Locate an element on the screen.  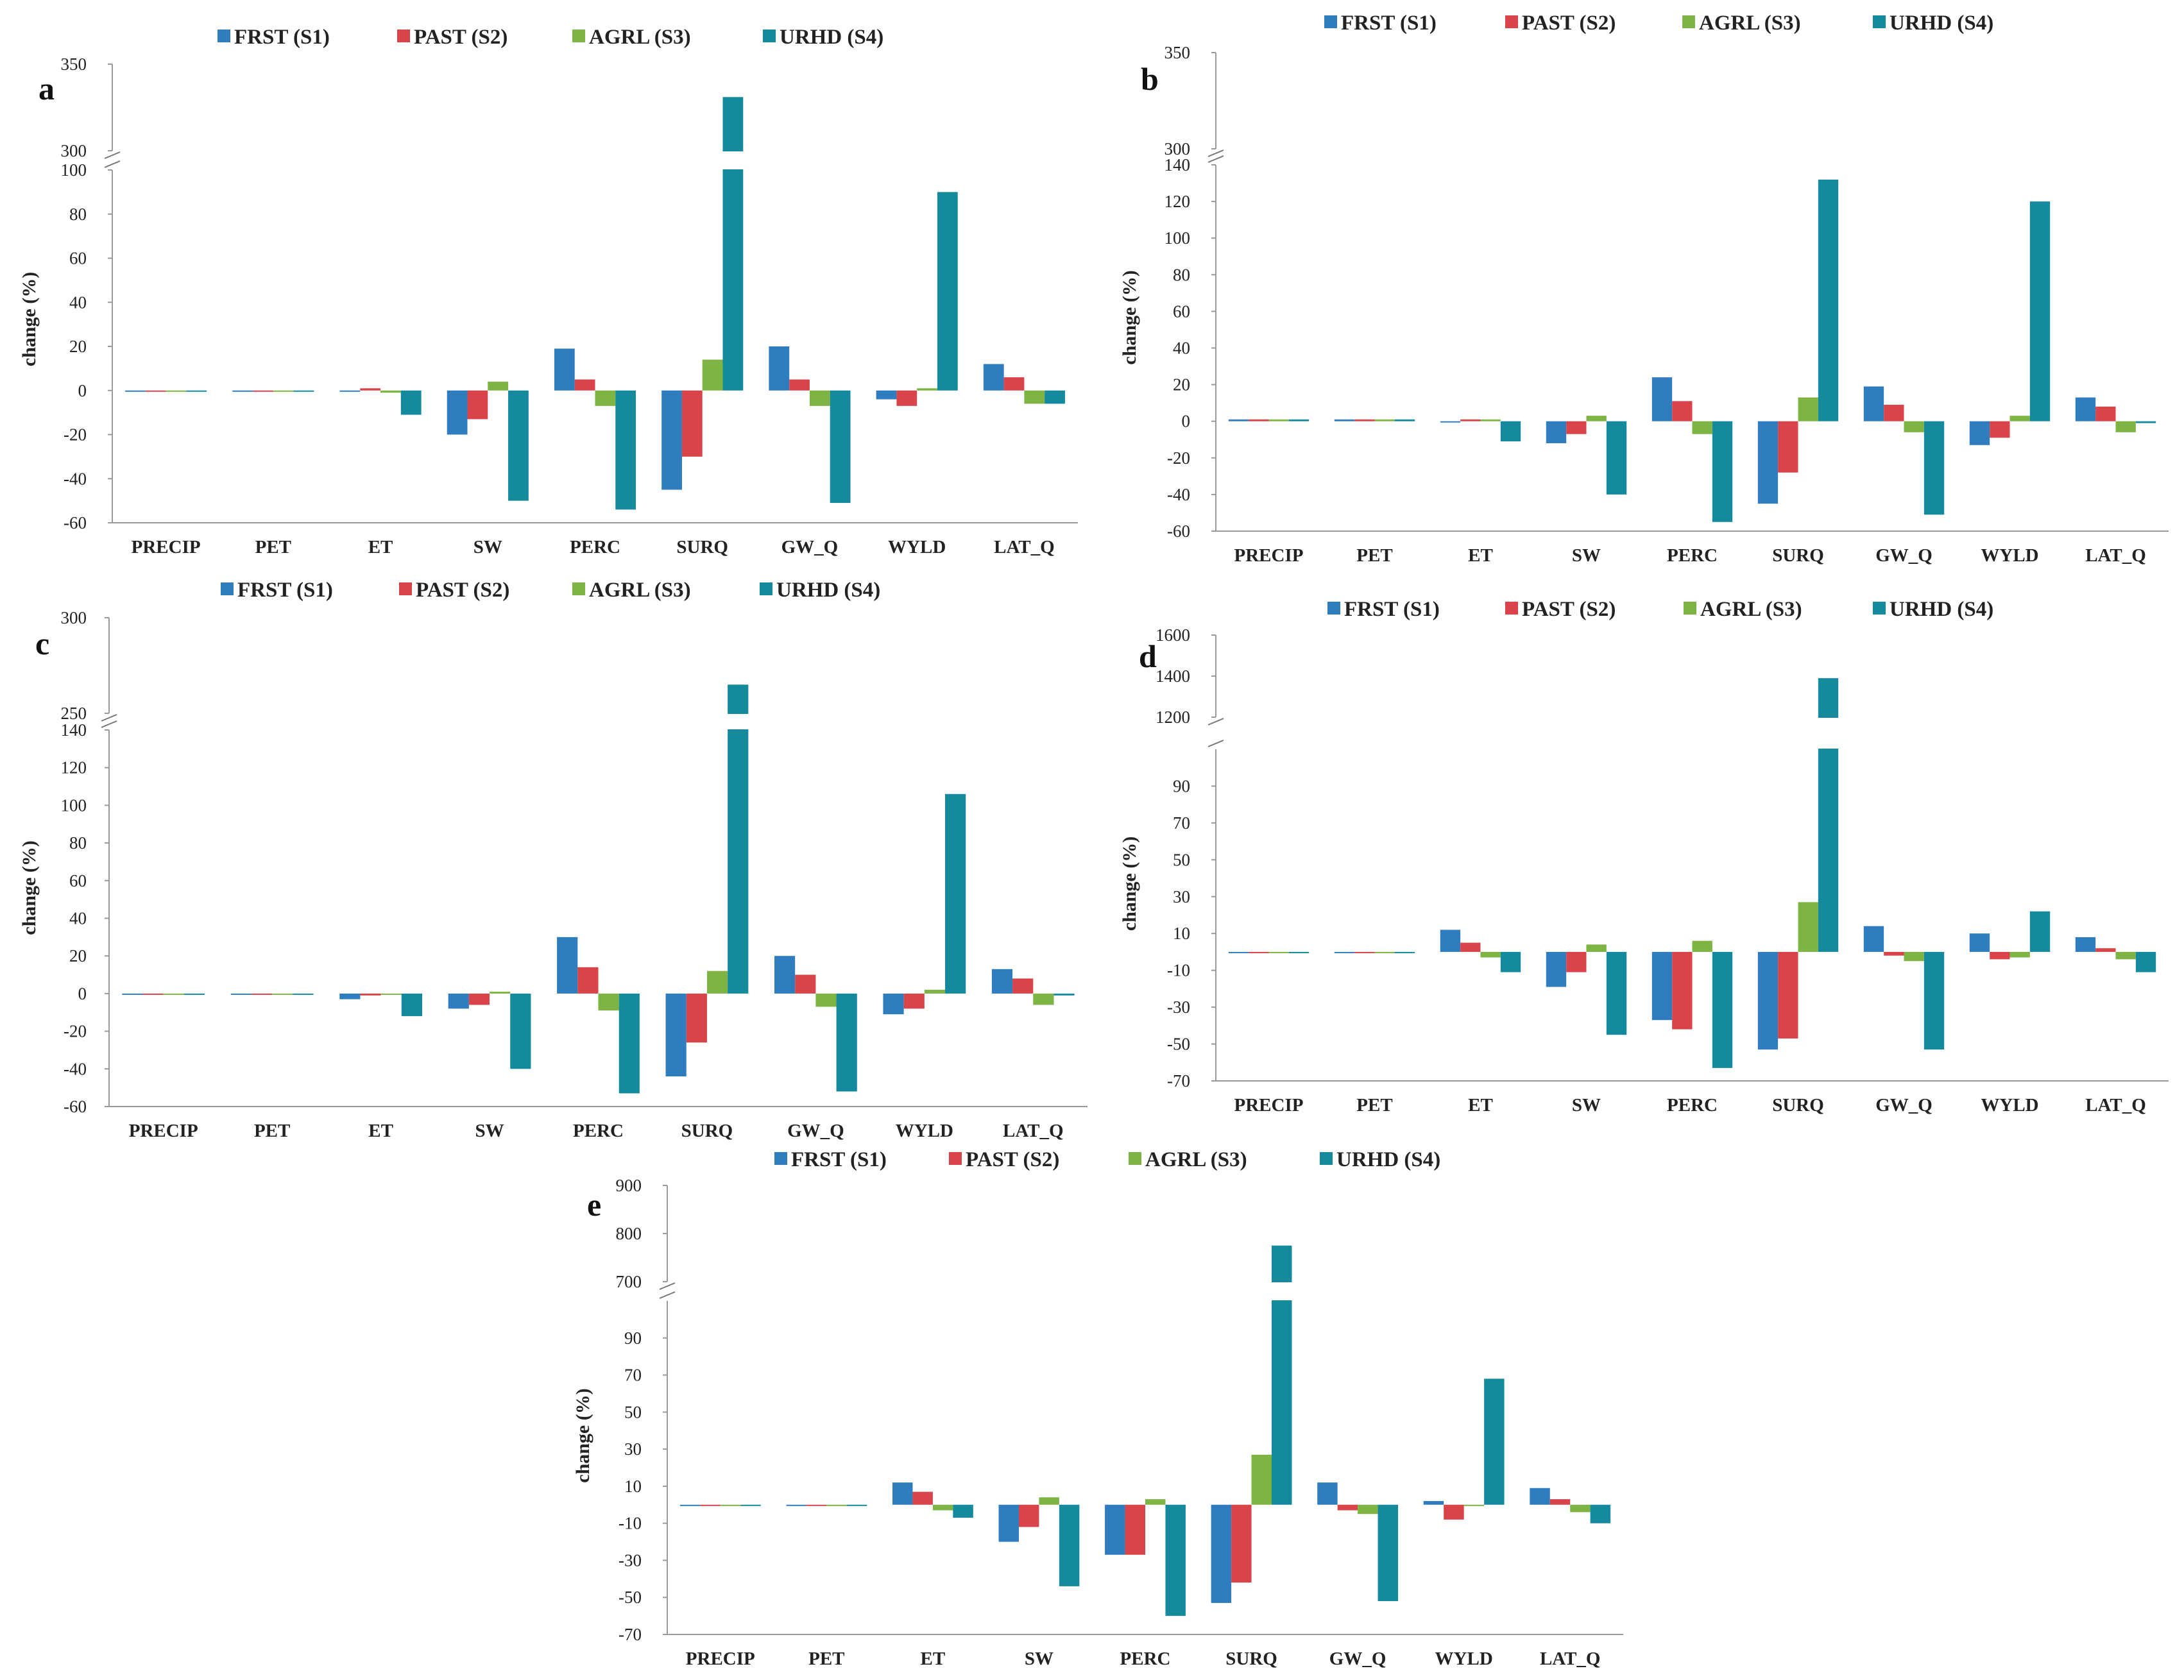
y-tick-label: 30 is located at coordinates (1181, 897).